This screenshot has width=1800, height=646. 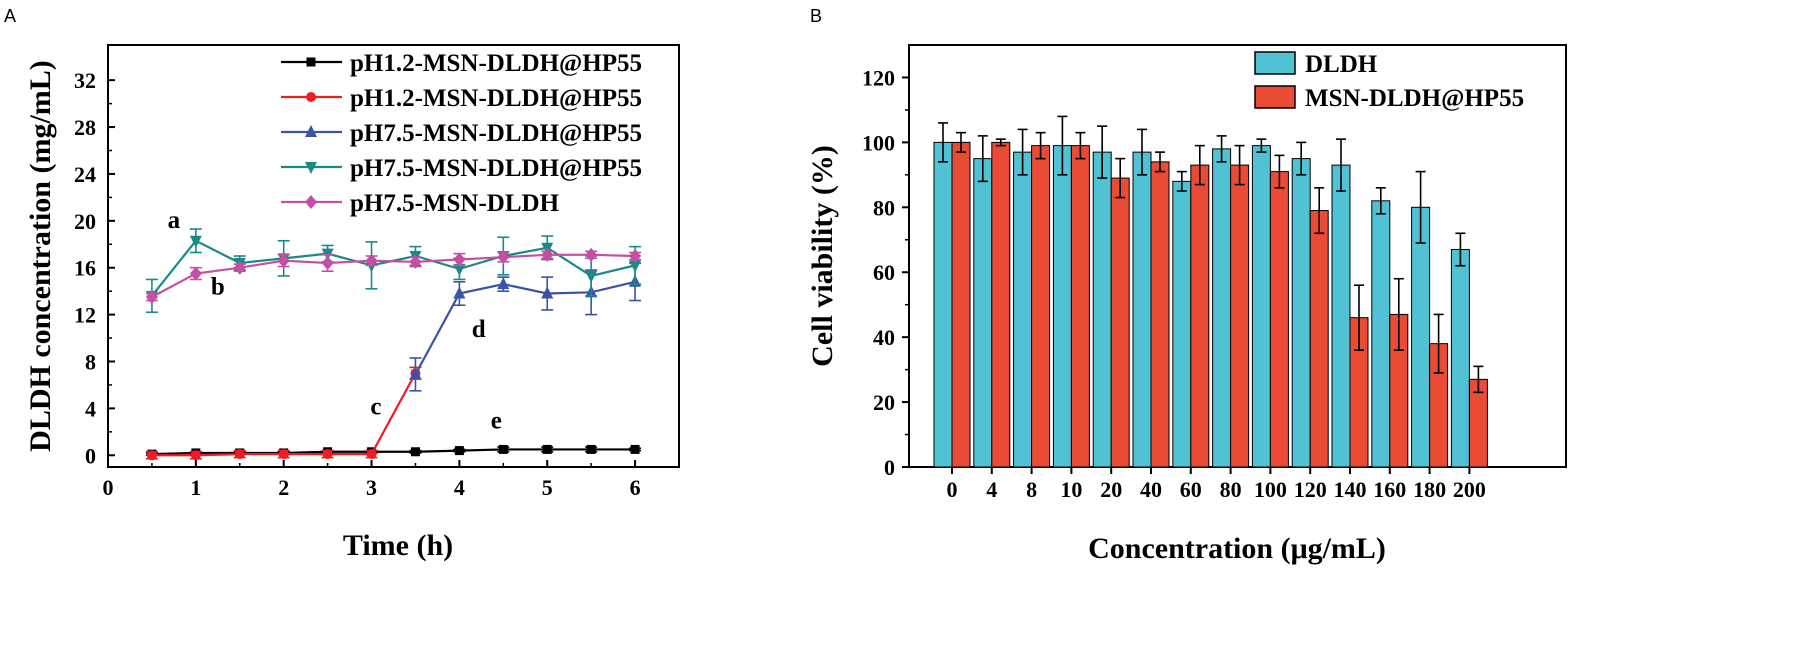 I want to click on y-tick-label-b: 120, so click(x=878, y=77).